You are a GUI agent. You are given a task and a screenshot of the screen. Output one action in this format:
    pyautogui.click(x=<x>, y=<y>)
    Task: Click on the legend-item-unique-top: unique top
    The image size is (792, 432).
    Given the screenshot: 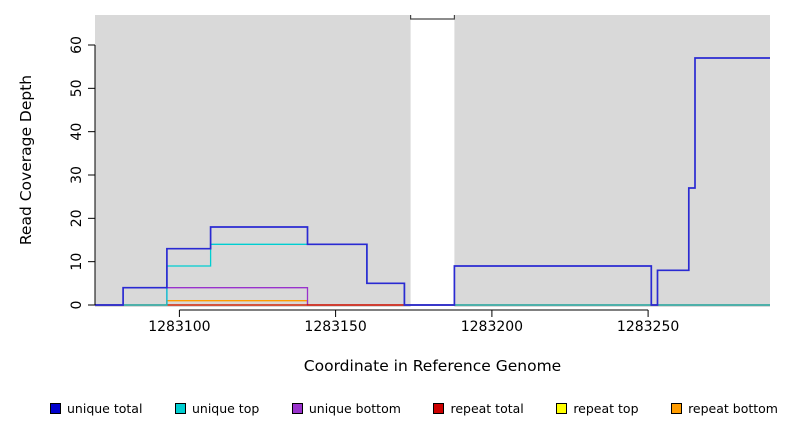 What is the action you would take?
    pyautogui.click(x=217, y=408)
    